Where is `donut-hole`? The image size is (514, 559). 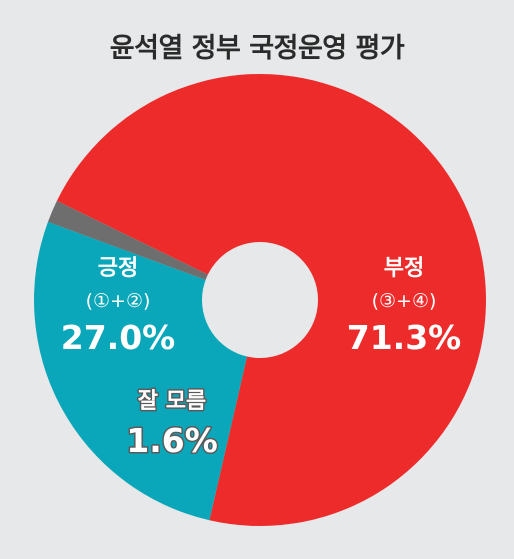
donut-hole is located at coordinates (260, 300).